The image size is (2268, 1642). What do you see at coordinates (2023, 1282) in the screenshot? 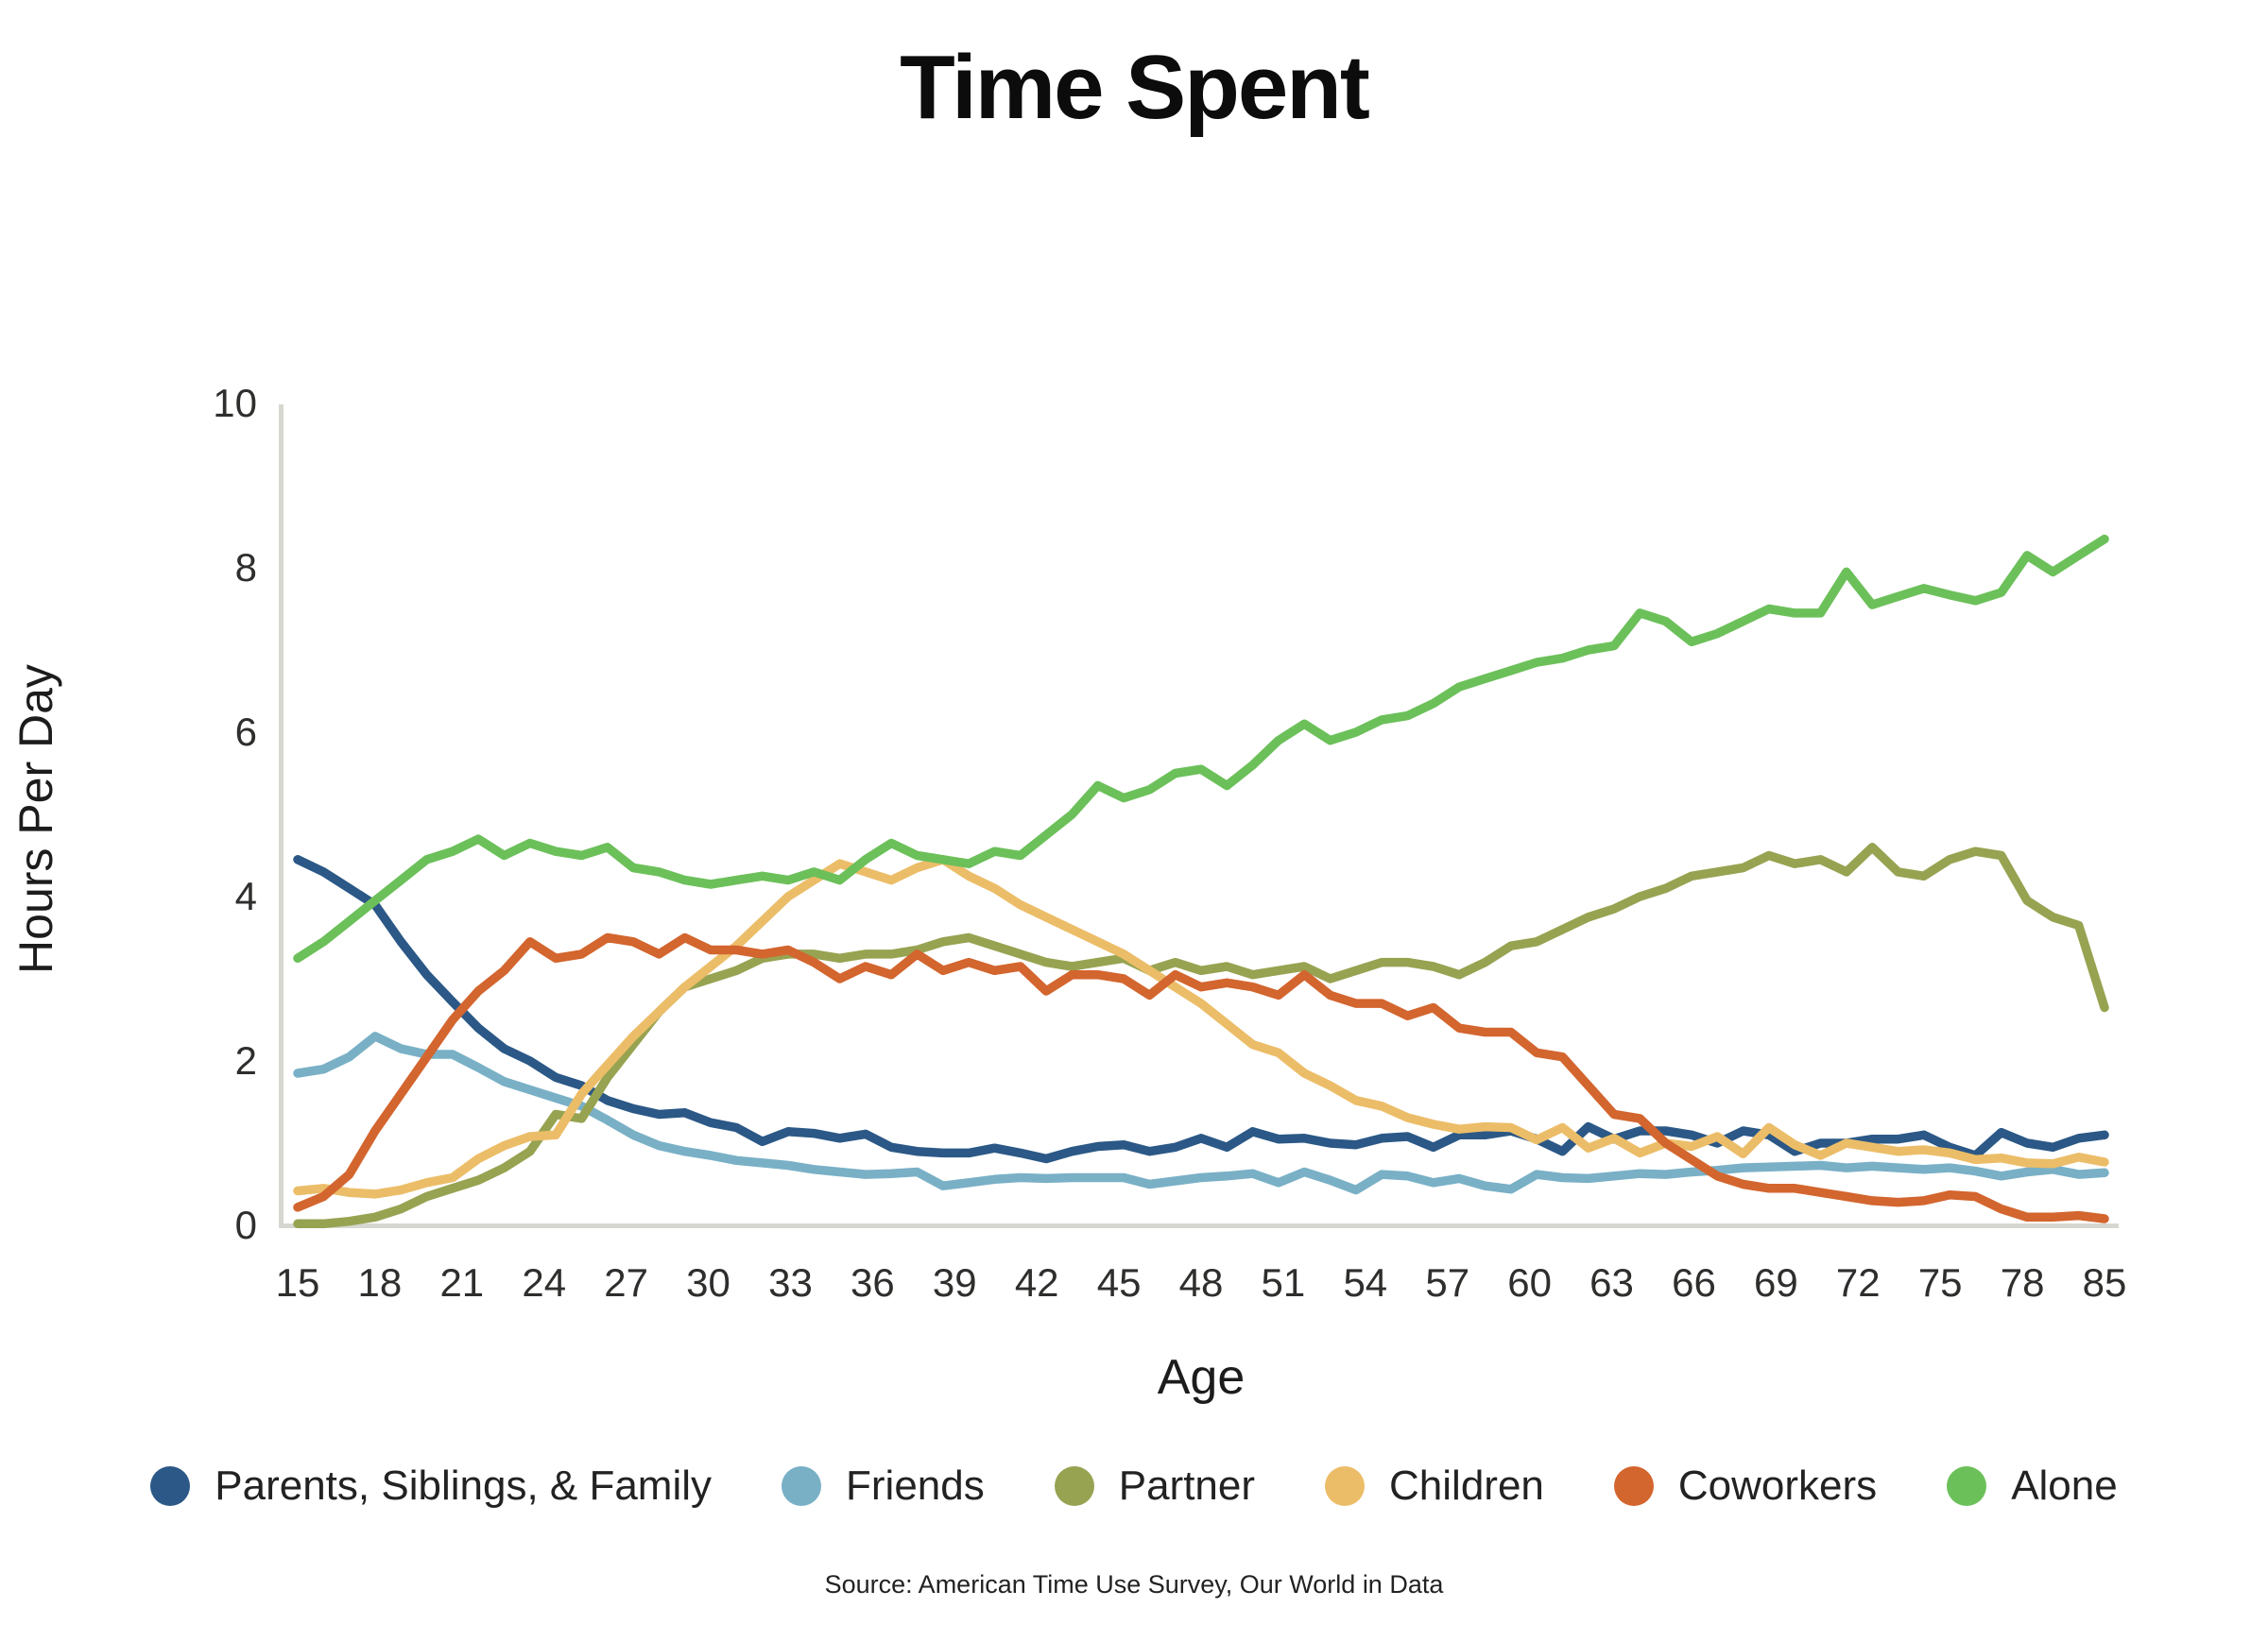
I see `x-tick-label: 78` at bounding box center [2023, 1282].